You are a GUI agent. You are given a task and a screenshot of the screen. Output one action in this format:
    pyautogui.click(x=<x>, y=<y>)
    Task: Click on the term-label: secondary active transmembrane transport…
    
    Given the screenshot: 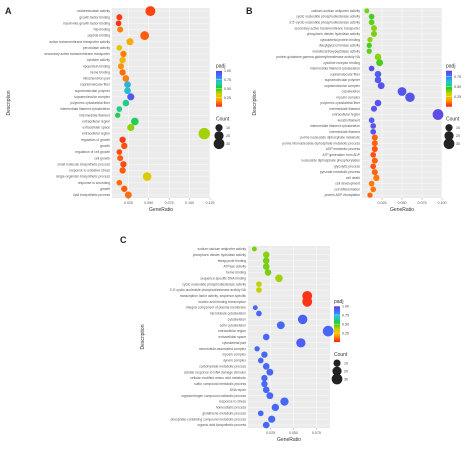 What is the action you would take?
    pyautogui.click(x=77, y=54)
    